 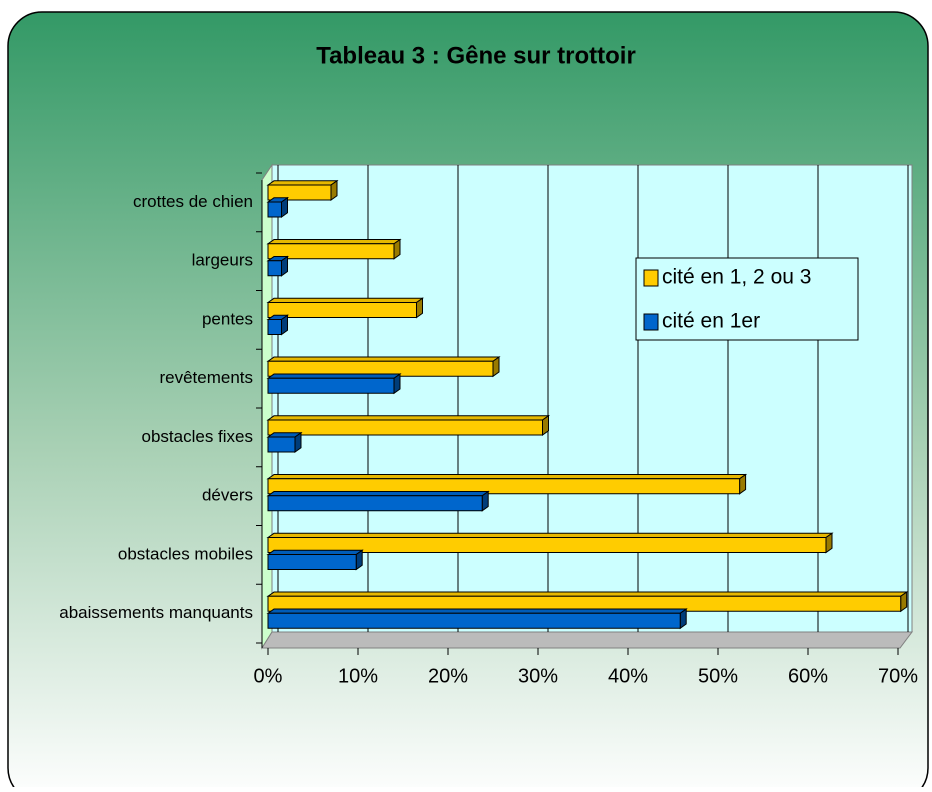 What do you see at coordinates (747, 299) in the screenshot?
I see `legend` at bounding box center [747, 299].